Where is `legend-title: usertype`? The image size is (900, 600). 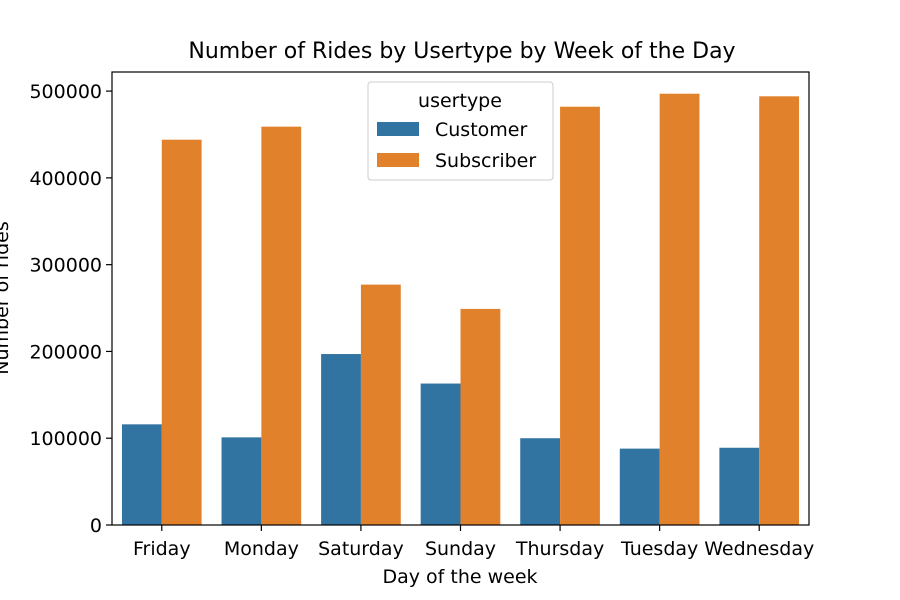
legend-title: usertype is located at coordinates (460, 101).